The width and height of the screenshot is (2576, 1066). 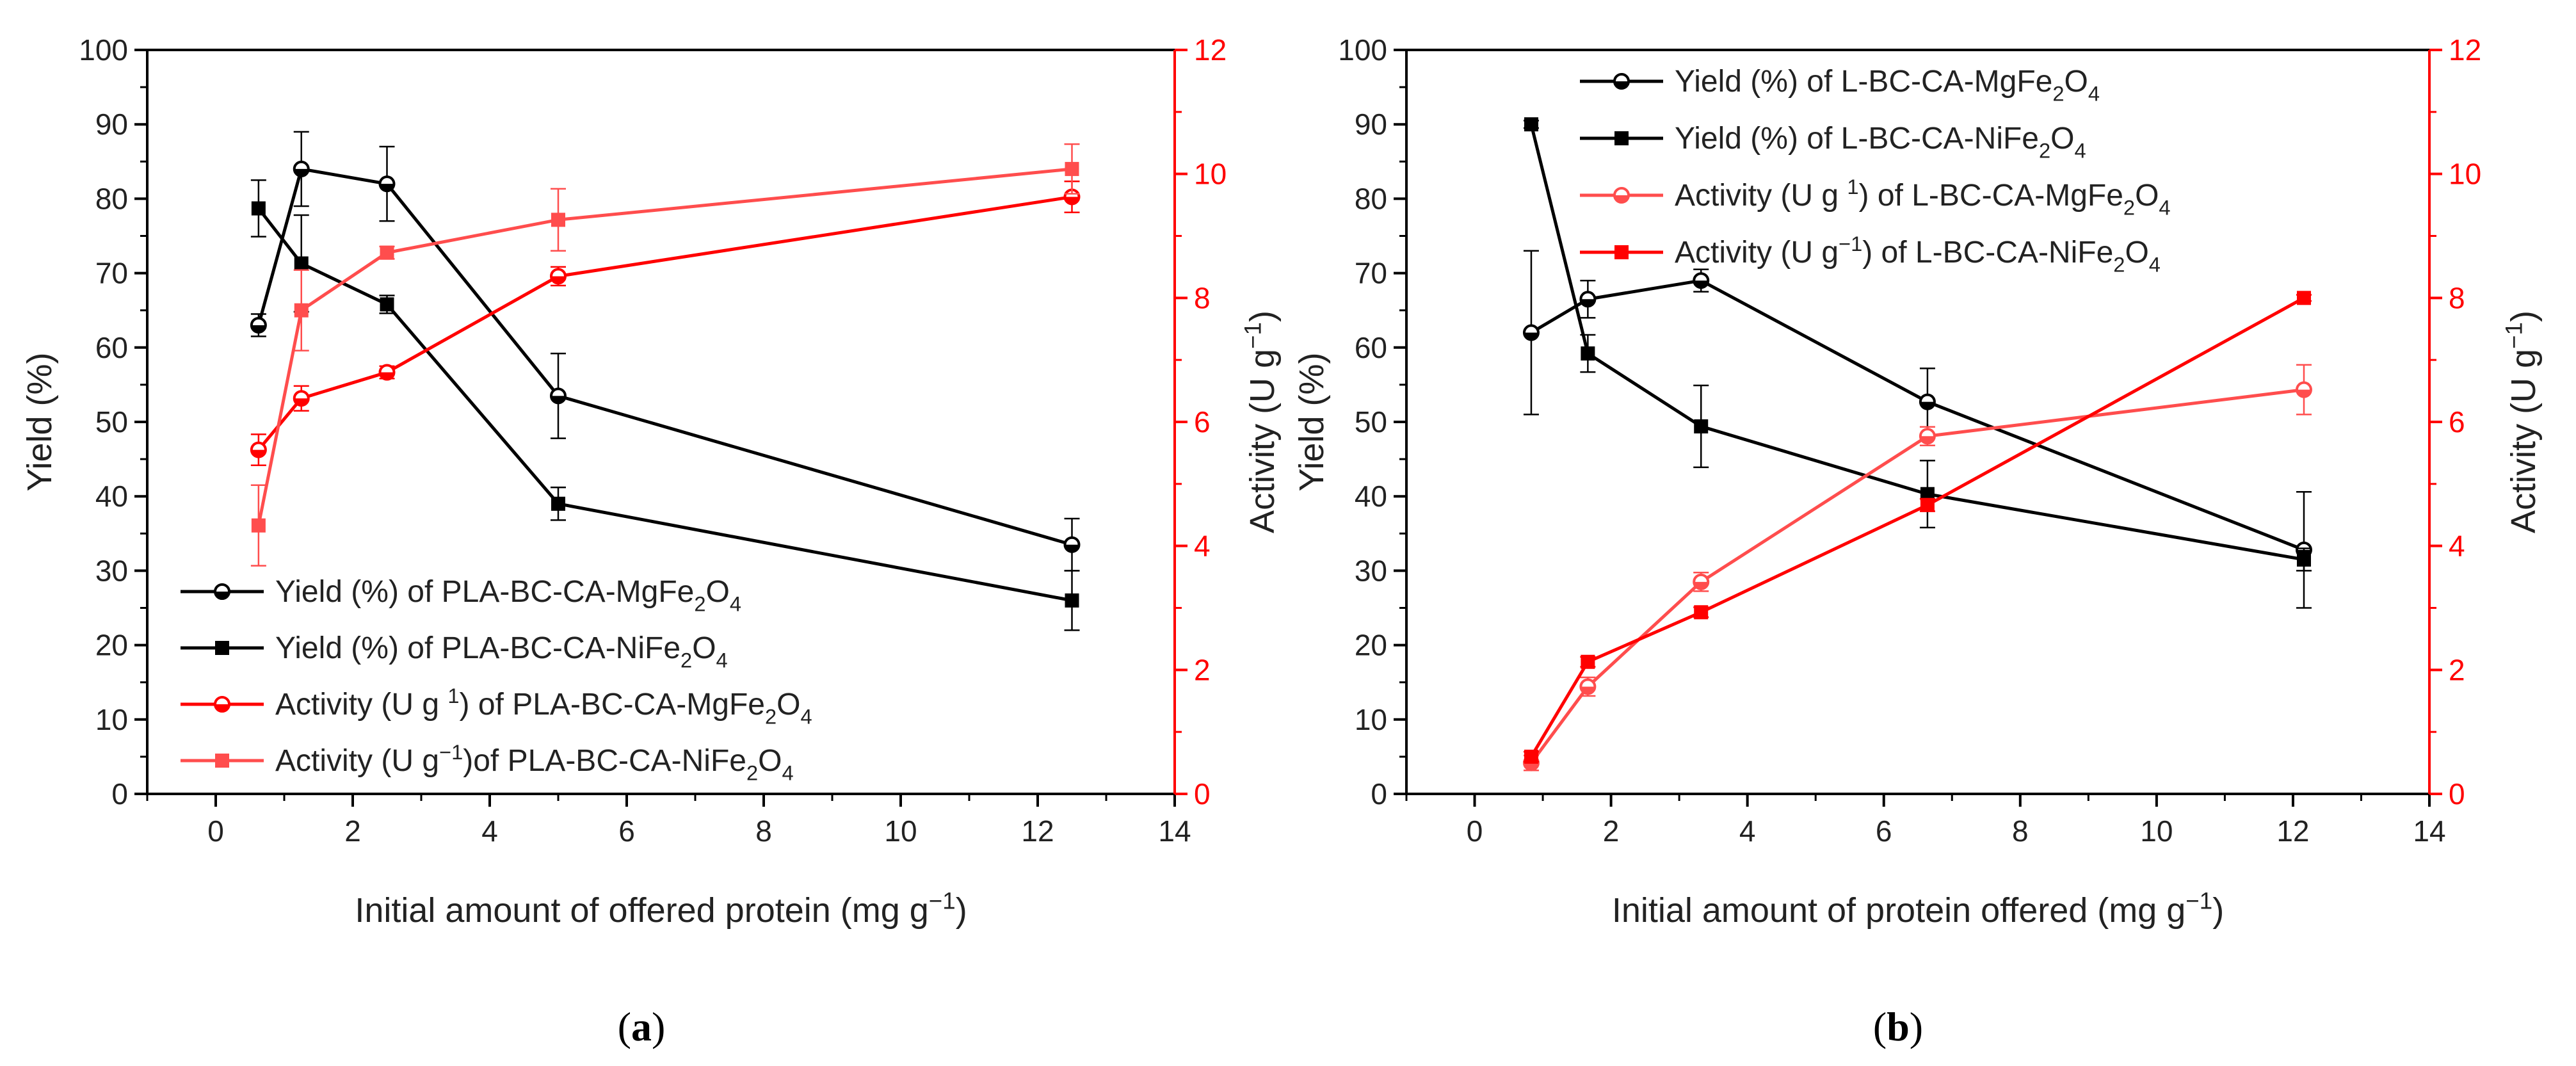 I want to click on y-tick-label: 100, so click(x=1362, y=50).